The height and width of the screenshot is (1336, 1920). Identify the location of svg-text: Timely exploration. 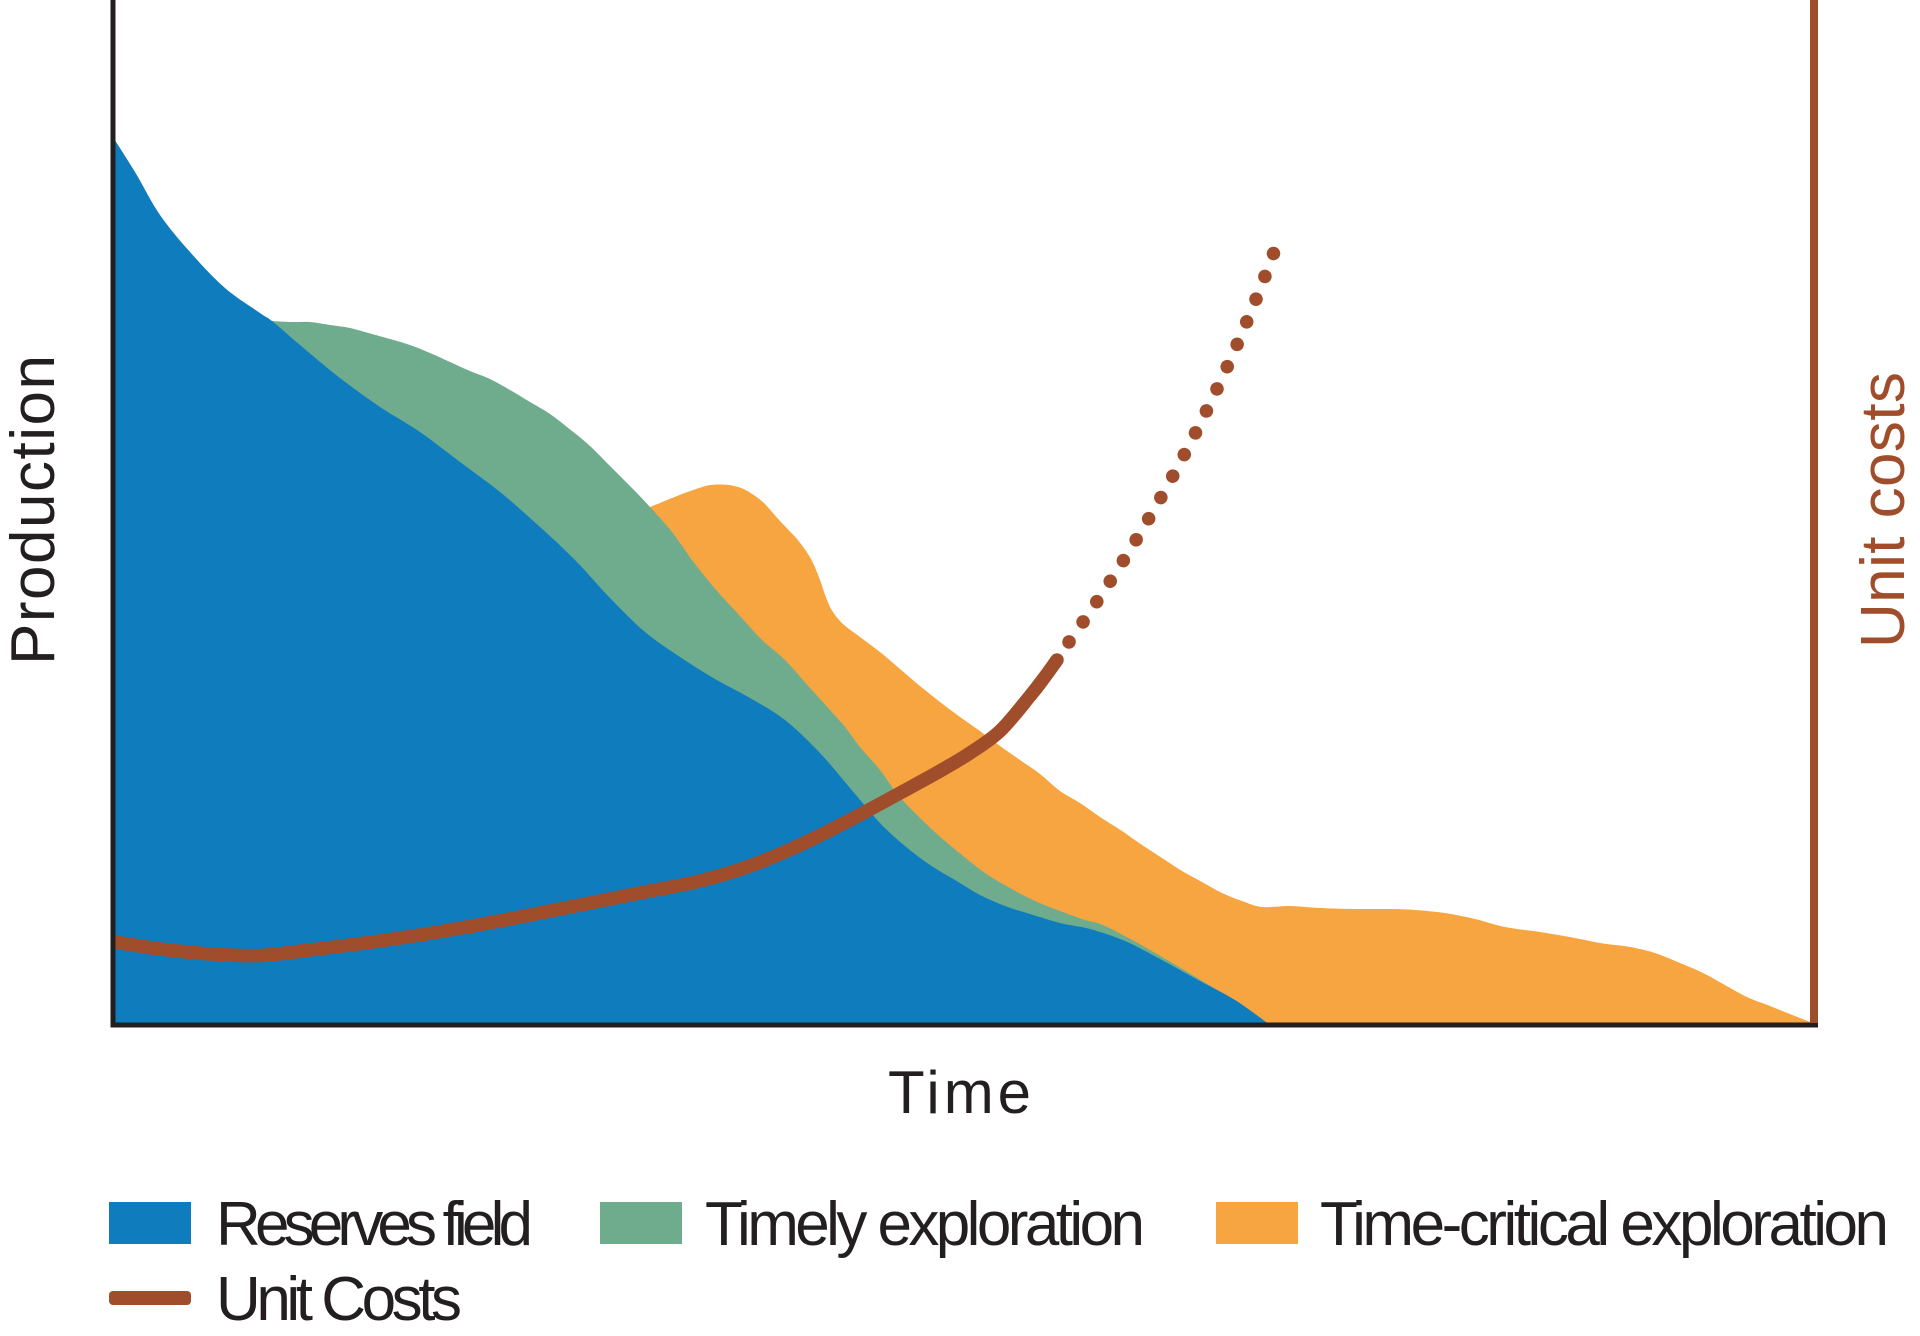
(925, 1224).